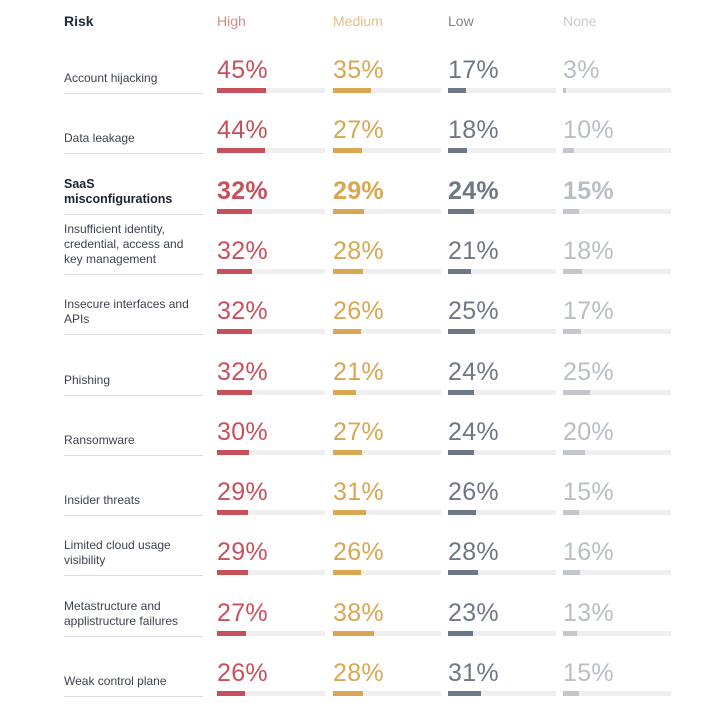 This screenshot has width=728, height=720. What do you see at coordinates (588, 431) in the screenshot?
I see `value-label-none: 20%` at bounding box center [588, 431].